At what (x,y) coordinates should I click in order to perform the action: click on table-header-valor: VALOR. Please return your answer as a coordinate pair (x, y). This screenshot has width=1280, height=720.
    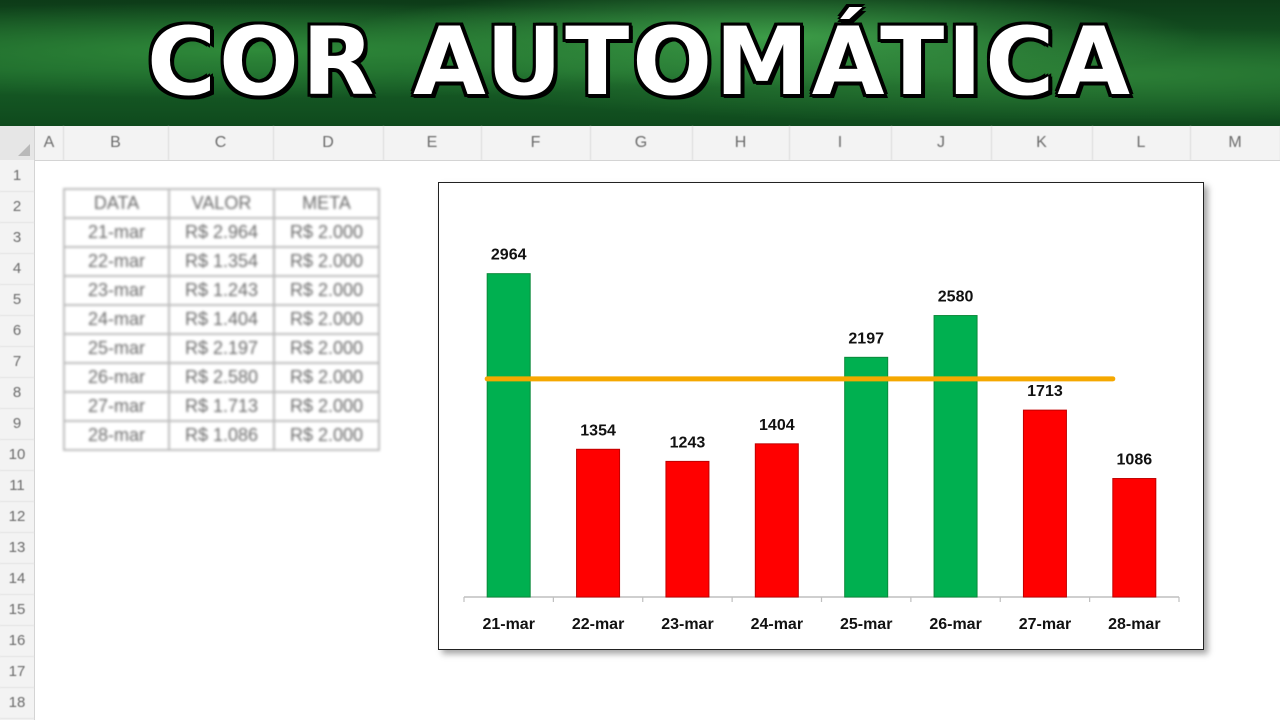
    Looking at the image, I should click on (221, 203).